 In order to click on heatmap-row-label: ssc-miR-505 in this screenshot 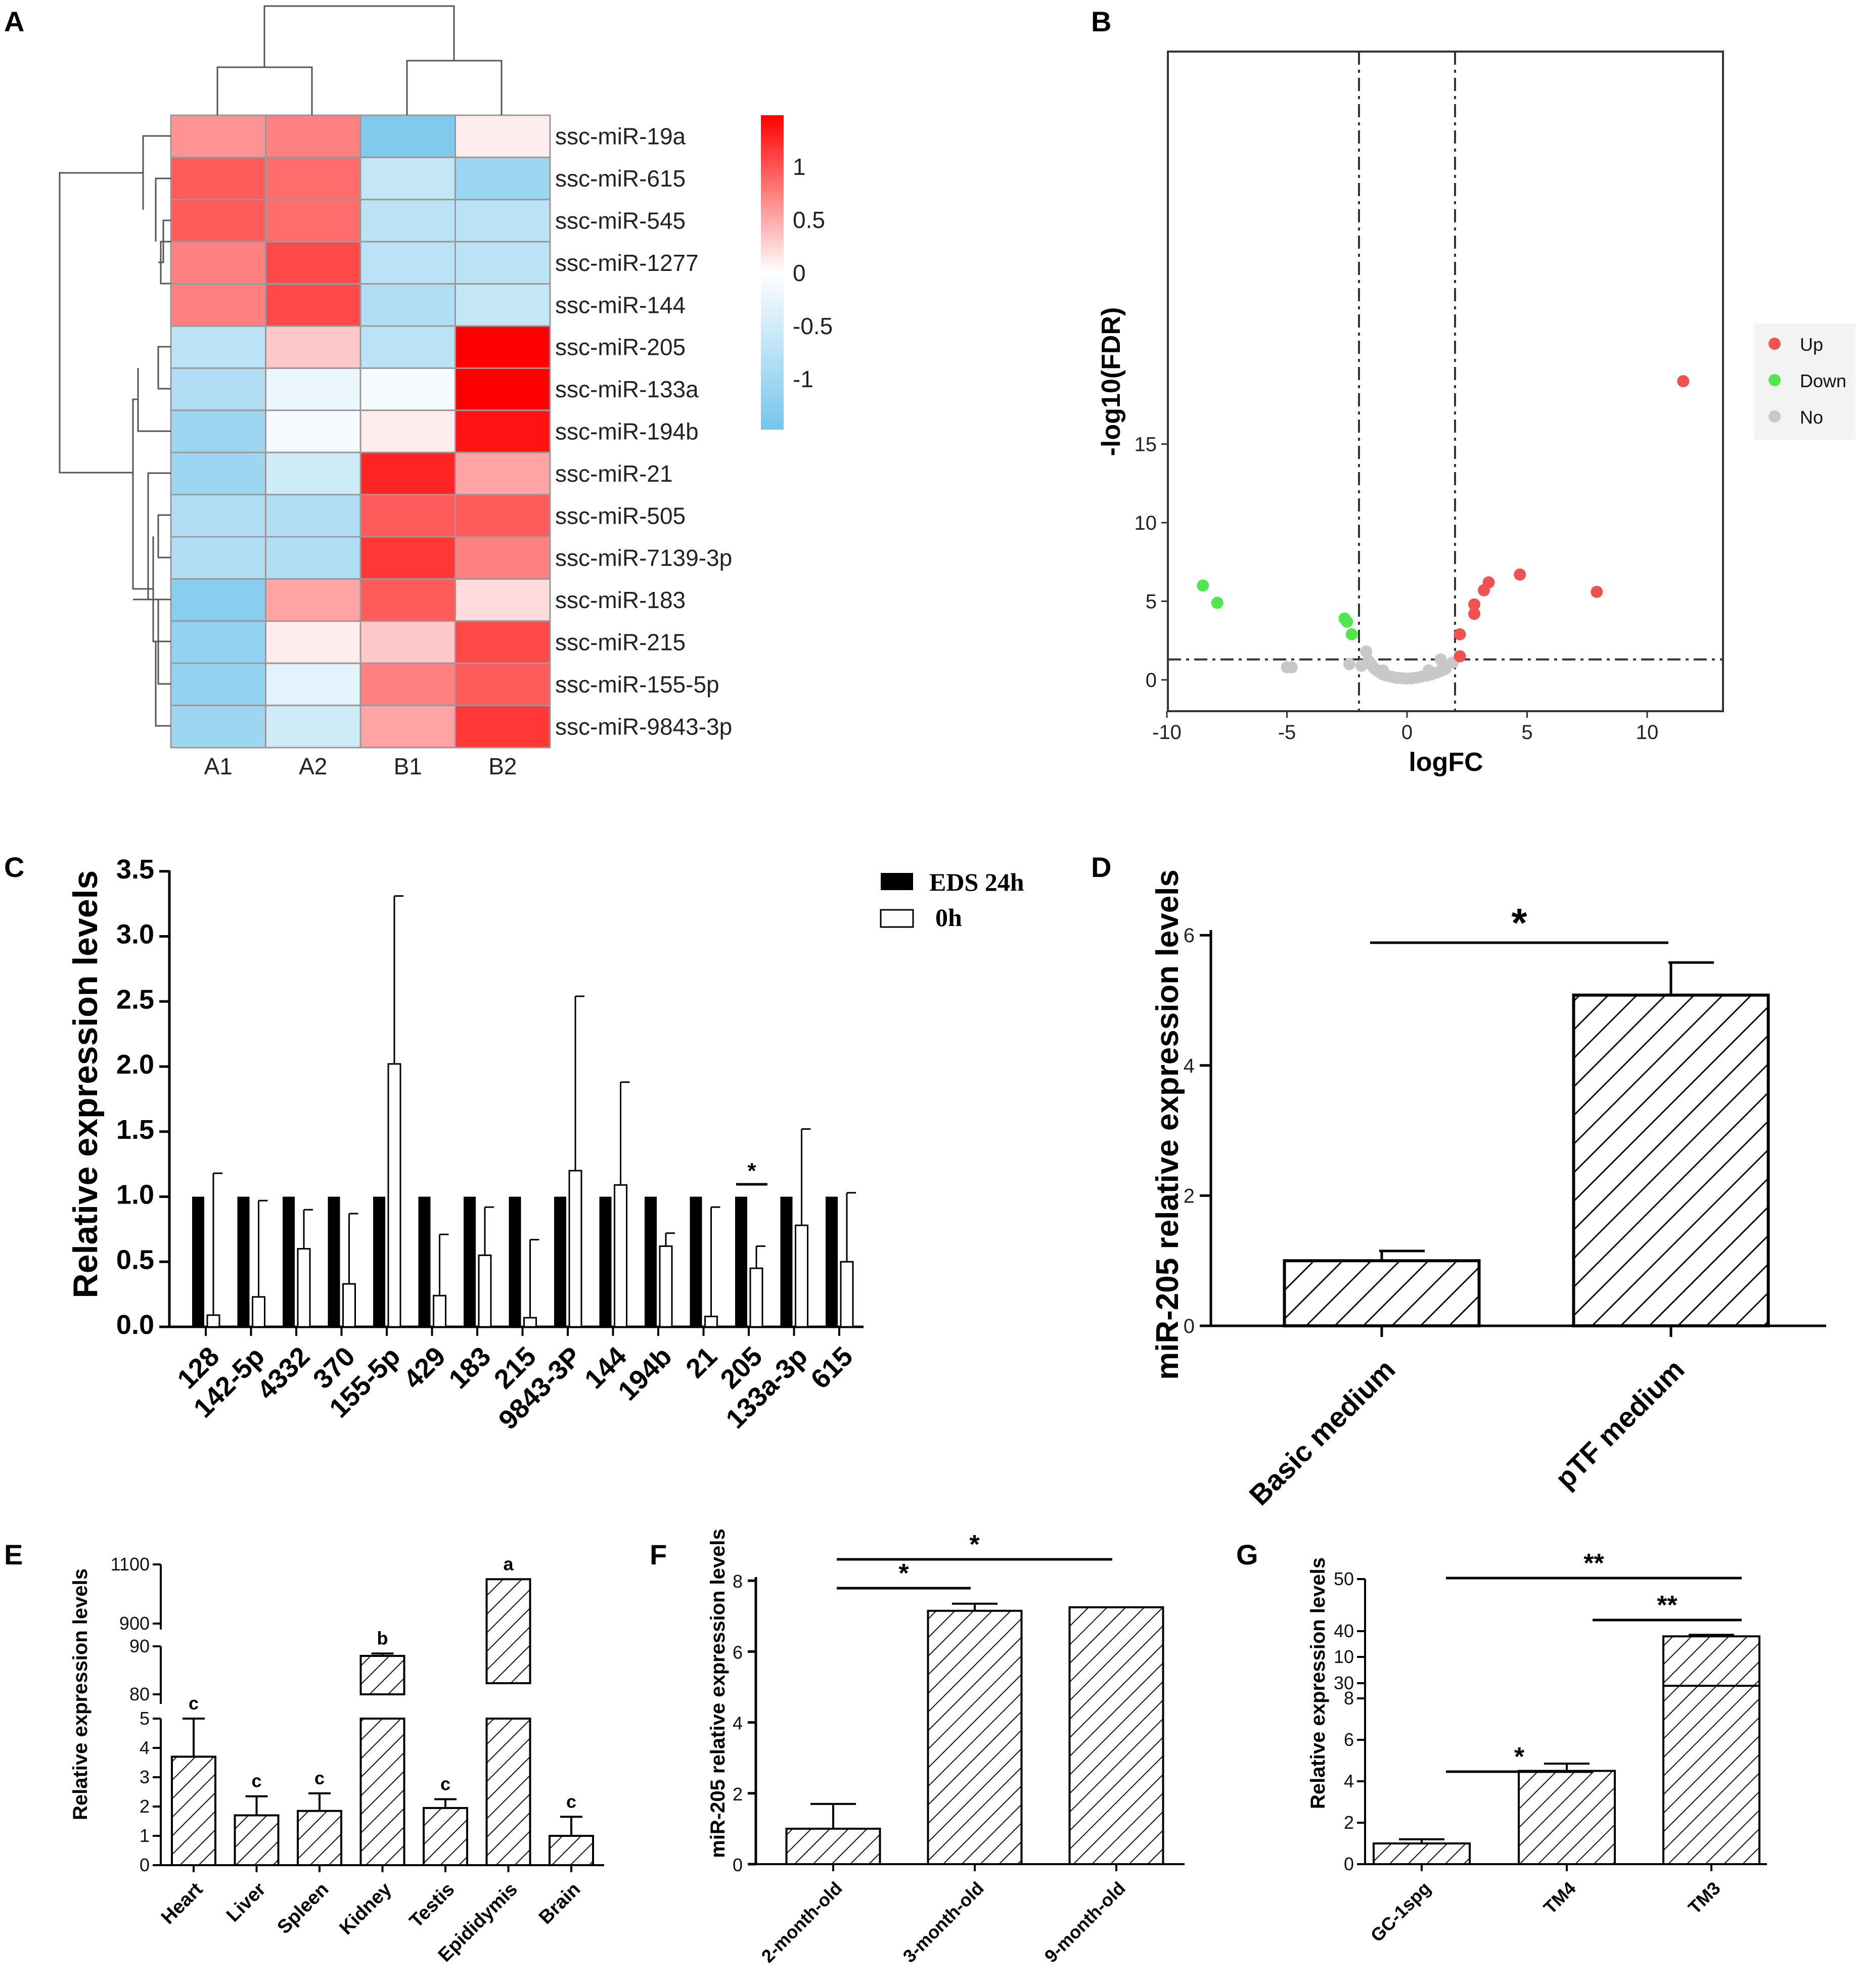, I will do `click(620, 515)`.